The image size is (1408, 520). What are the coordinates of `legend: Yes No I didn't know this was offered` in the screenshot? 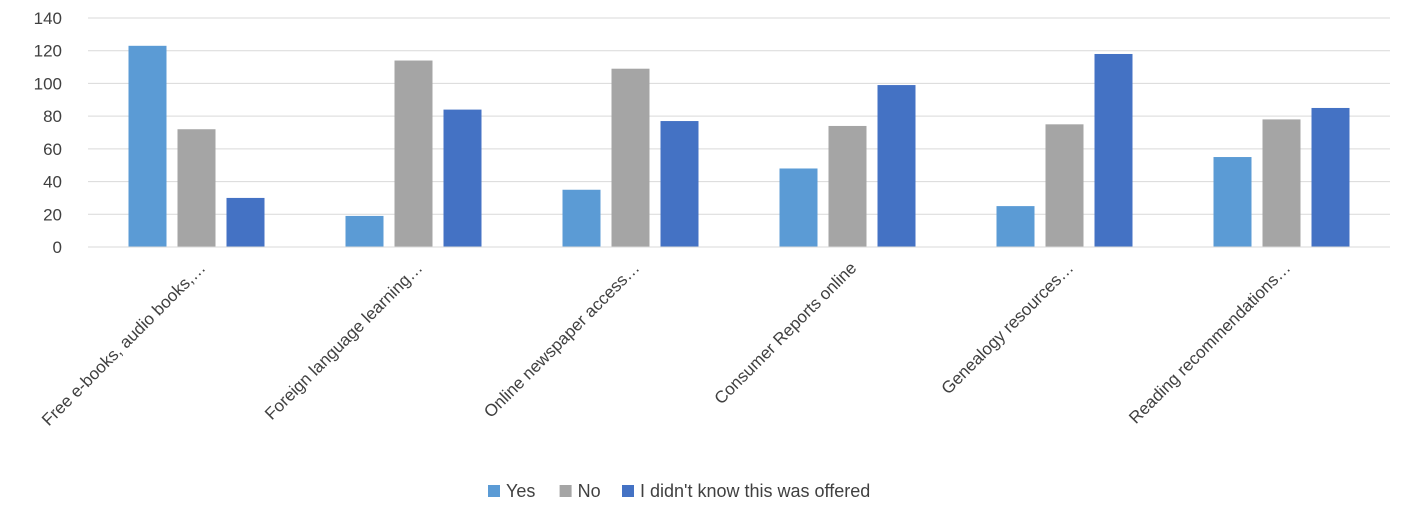 It's located at (679, 491).